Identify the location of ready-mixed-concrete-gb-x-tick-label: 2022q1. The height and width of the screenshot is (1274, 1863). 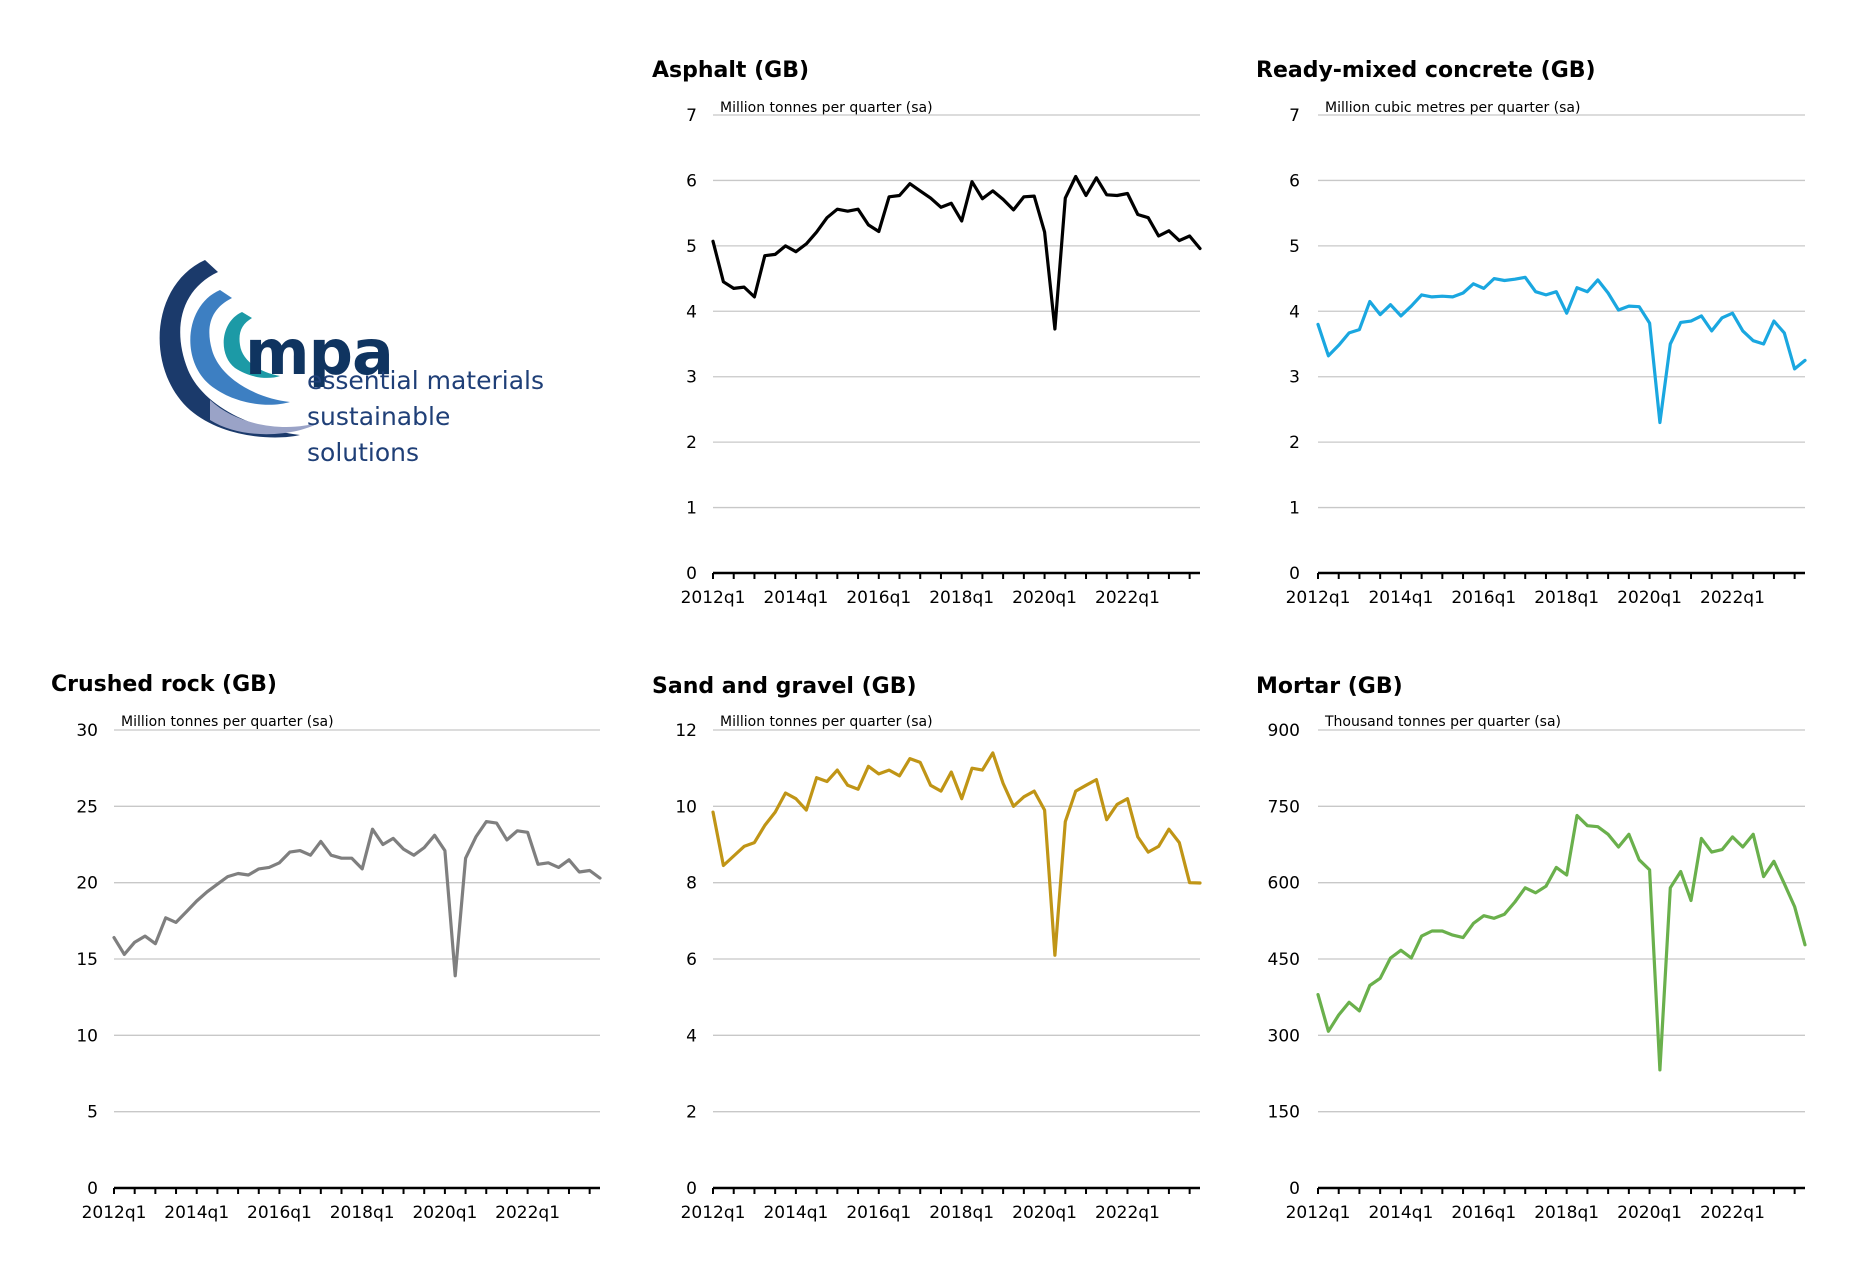
(1732, 598).